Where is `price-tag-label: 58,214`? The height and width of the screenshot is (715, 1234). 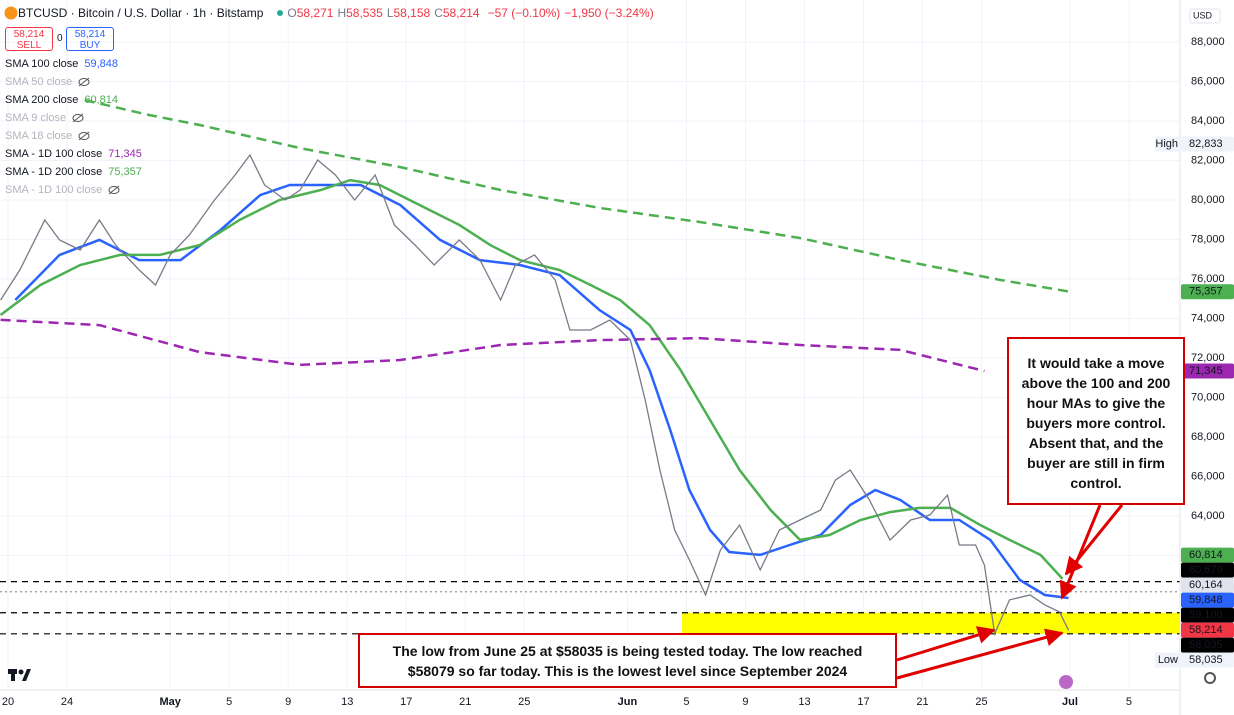
price-tag-label: 58,214 is located at coordinates (1206, 630).